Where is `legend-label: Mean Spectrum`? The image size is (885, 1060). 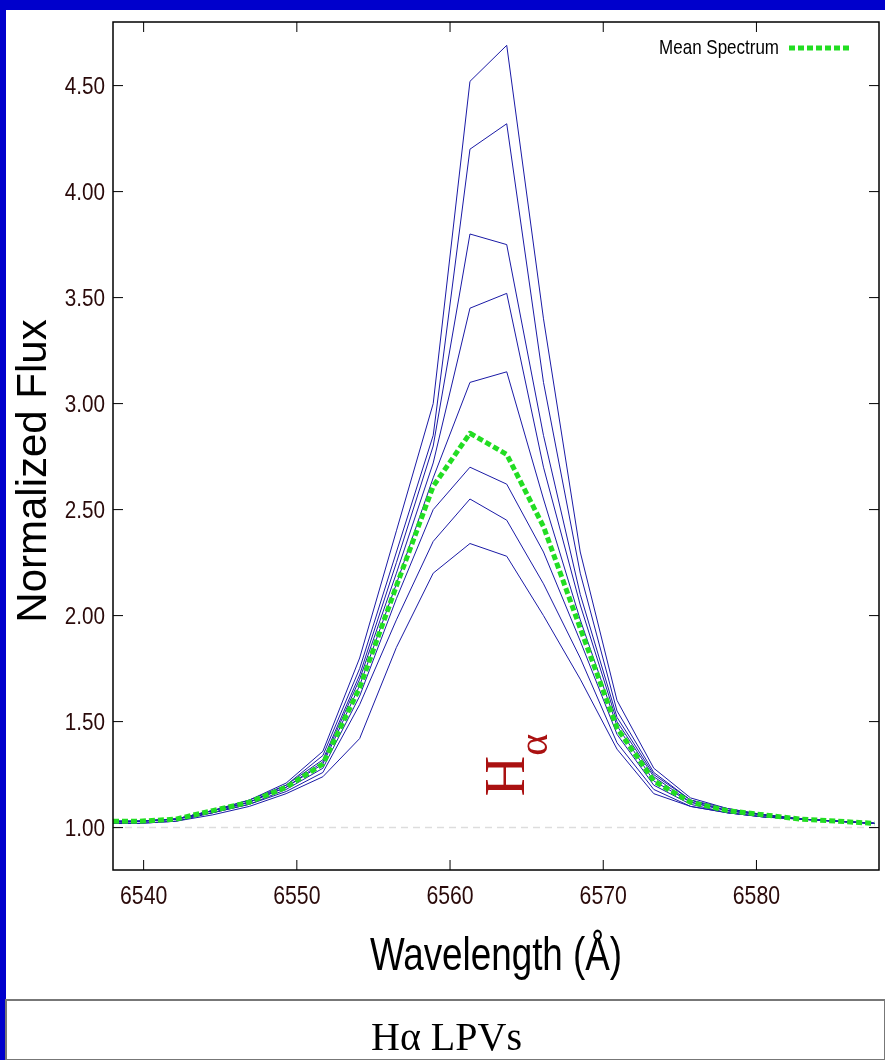
legend-label: Mean Spectrum is located at coordinates (719, 47).